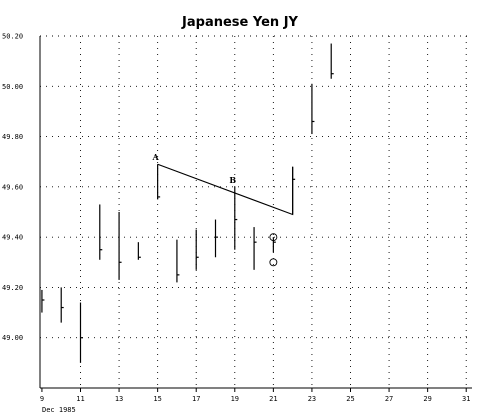 This screenshot has width=481, height=420. I want to click on trendline, so click(225, 189).